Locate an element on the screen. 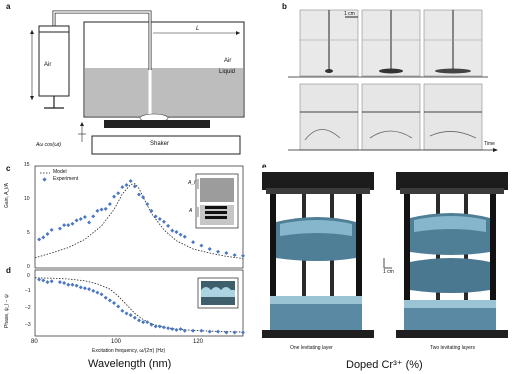  panel-d-xtick-80: 80 is located at coordinates (34, 342).